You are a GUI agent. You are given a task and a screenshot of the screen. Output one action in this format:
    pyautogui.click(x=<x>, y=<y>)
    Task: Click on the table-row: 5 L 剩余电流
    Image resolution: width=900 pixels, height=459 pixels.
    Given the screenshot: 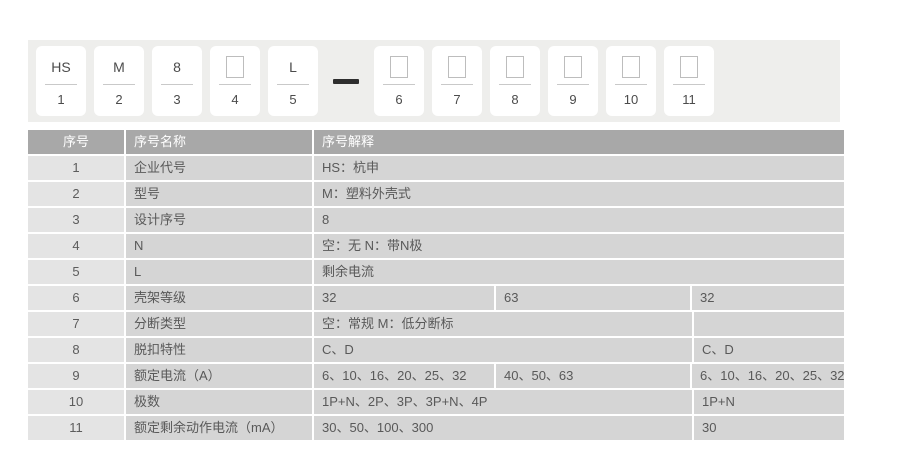 What is the action you would take?
    pyautogui.click(x=437, y=272)
    